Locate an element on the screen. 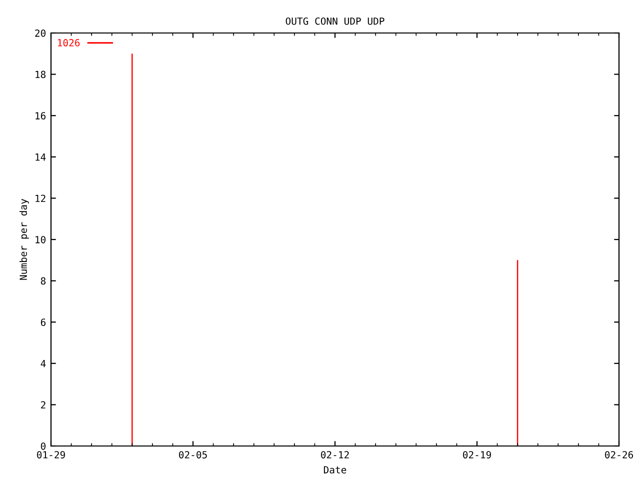  y-tick-label: 12 is located at coordinates (41, 198).